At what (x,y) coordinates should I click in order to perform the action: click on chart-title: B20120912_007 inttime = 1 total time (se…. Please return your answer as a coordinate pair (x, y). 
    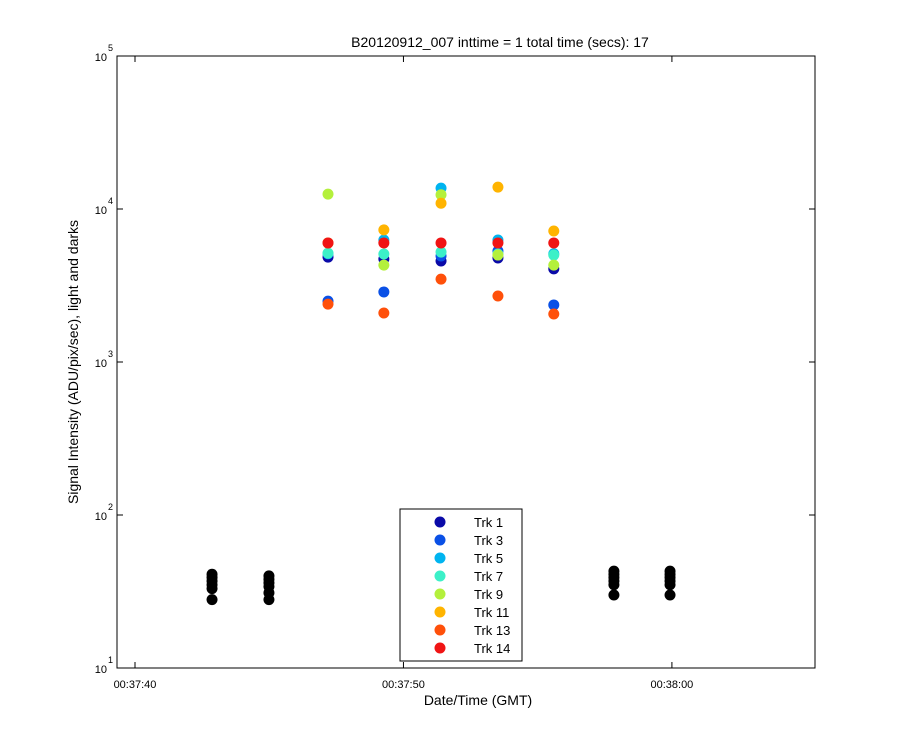
    Looking at the image, I should click on (500, 42).